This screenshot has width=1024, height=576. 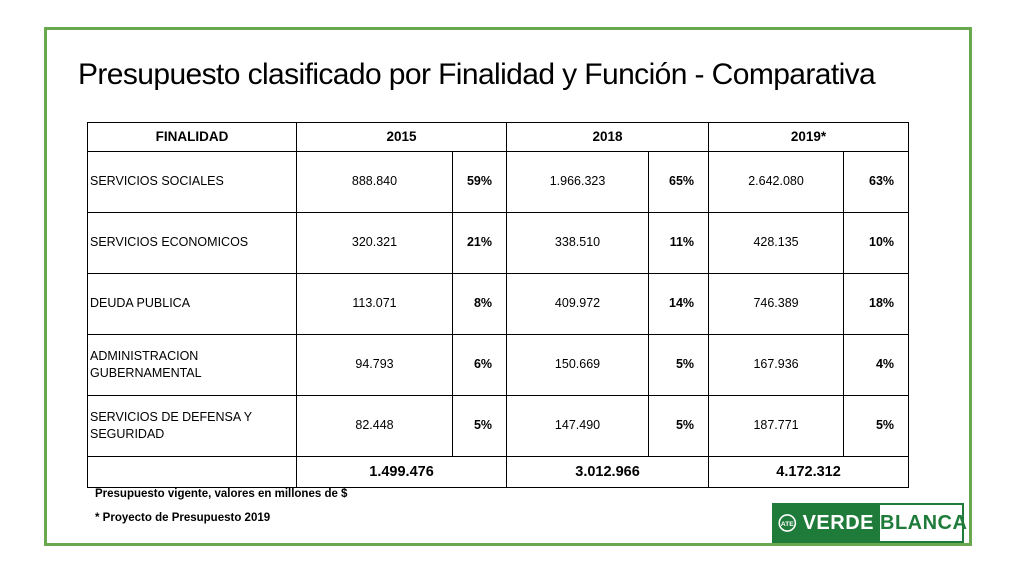 I want to click on value-2015: 82.448, so click(x=374, y=426).